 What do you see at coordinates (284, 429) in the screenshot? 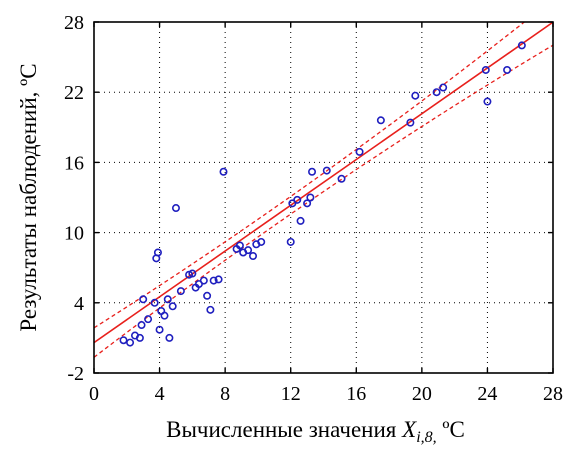
I see `x-axis-title-prefix: Вычисленные значения` at bounding box center [284, 429].